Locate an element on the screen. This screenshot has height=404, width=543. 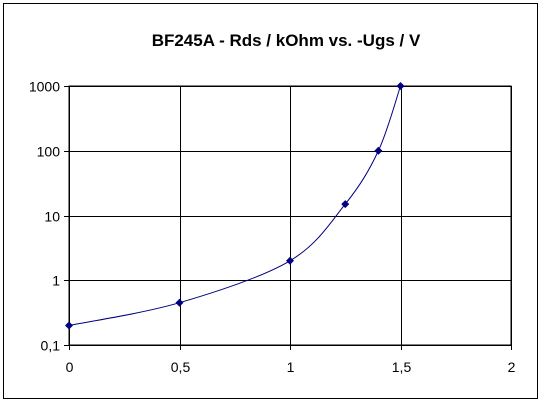
y-axis-ticks: 0,1 1 10 100 1000 is located at coordinates (49, 216).